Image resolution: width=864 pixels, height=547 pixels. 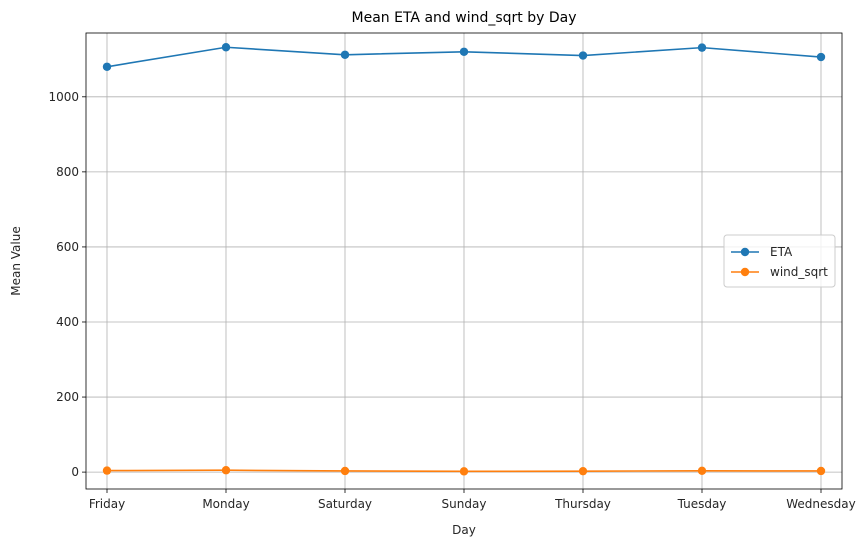 What do you see at coordinates (75, 472) in the screenshot?
I see `y-tick-label: 0` at bounding box center [75, 472].